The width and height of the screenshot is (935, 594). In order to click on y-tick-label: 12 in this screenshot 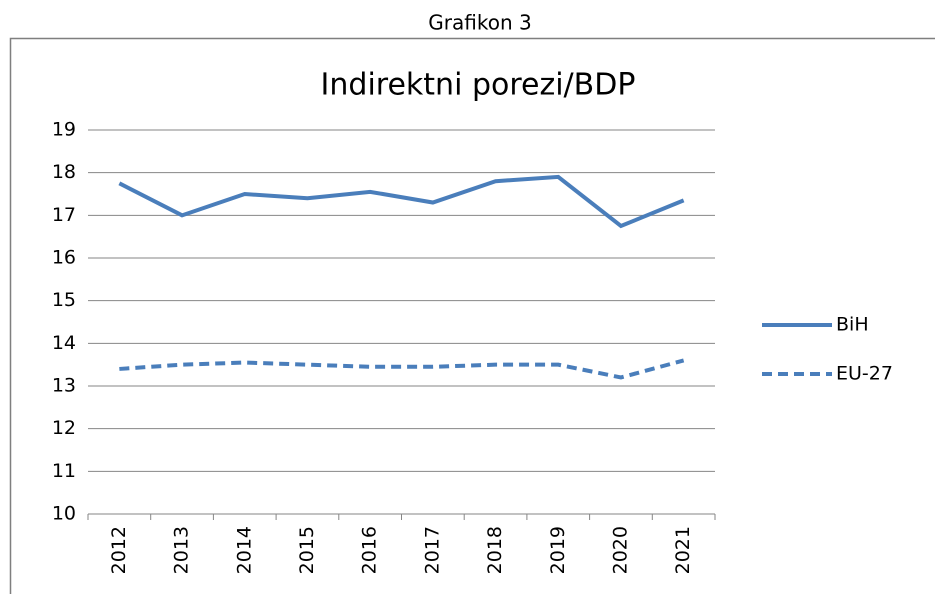, I will do `click(64, 428)`.